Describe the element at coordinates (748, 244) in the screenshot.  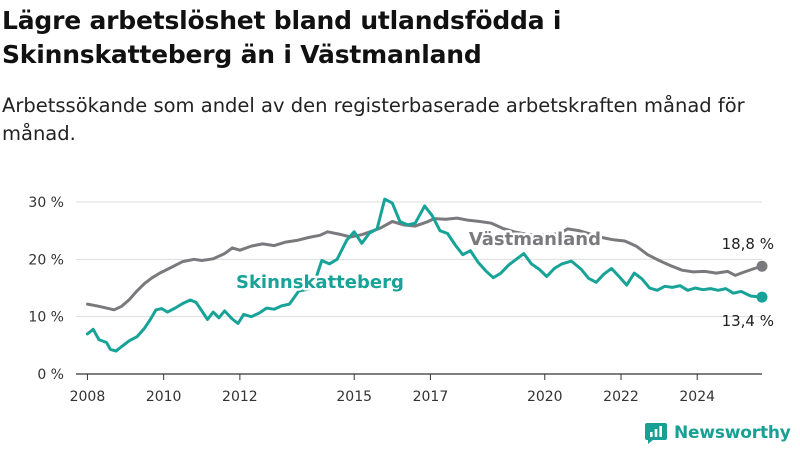
I see `end-value-label-0: 18,8 %` at that location.